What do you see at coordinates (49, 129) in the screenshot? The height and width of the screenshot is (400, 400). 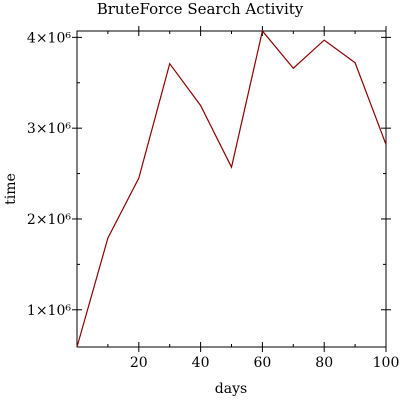 I see `y-tick-label: 3×10⁶` at bounding box center [49, 129].